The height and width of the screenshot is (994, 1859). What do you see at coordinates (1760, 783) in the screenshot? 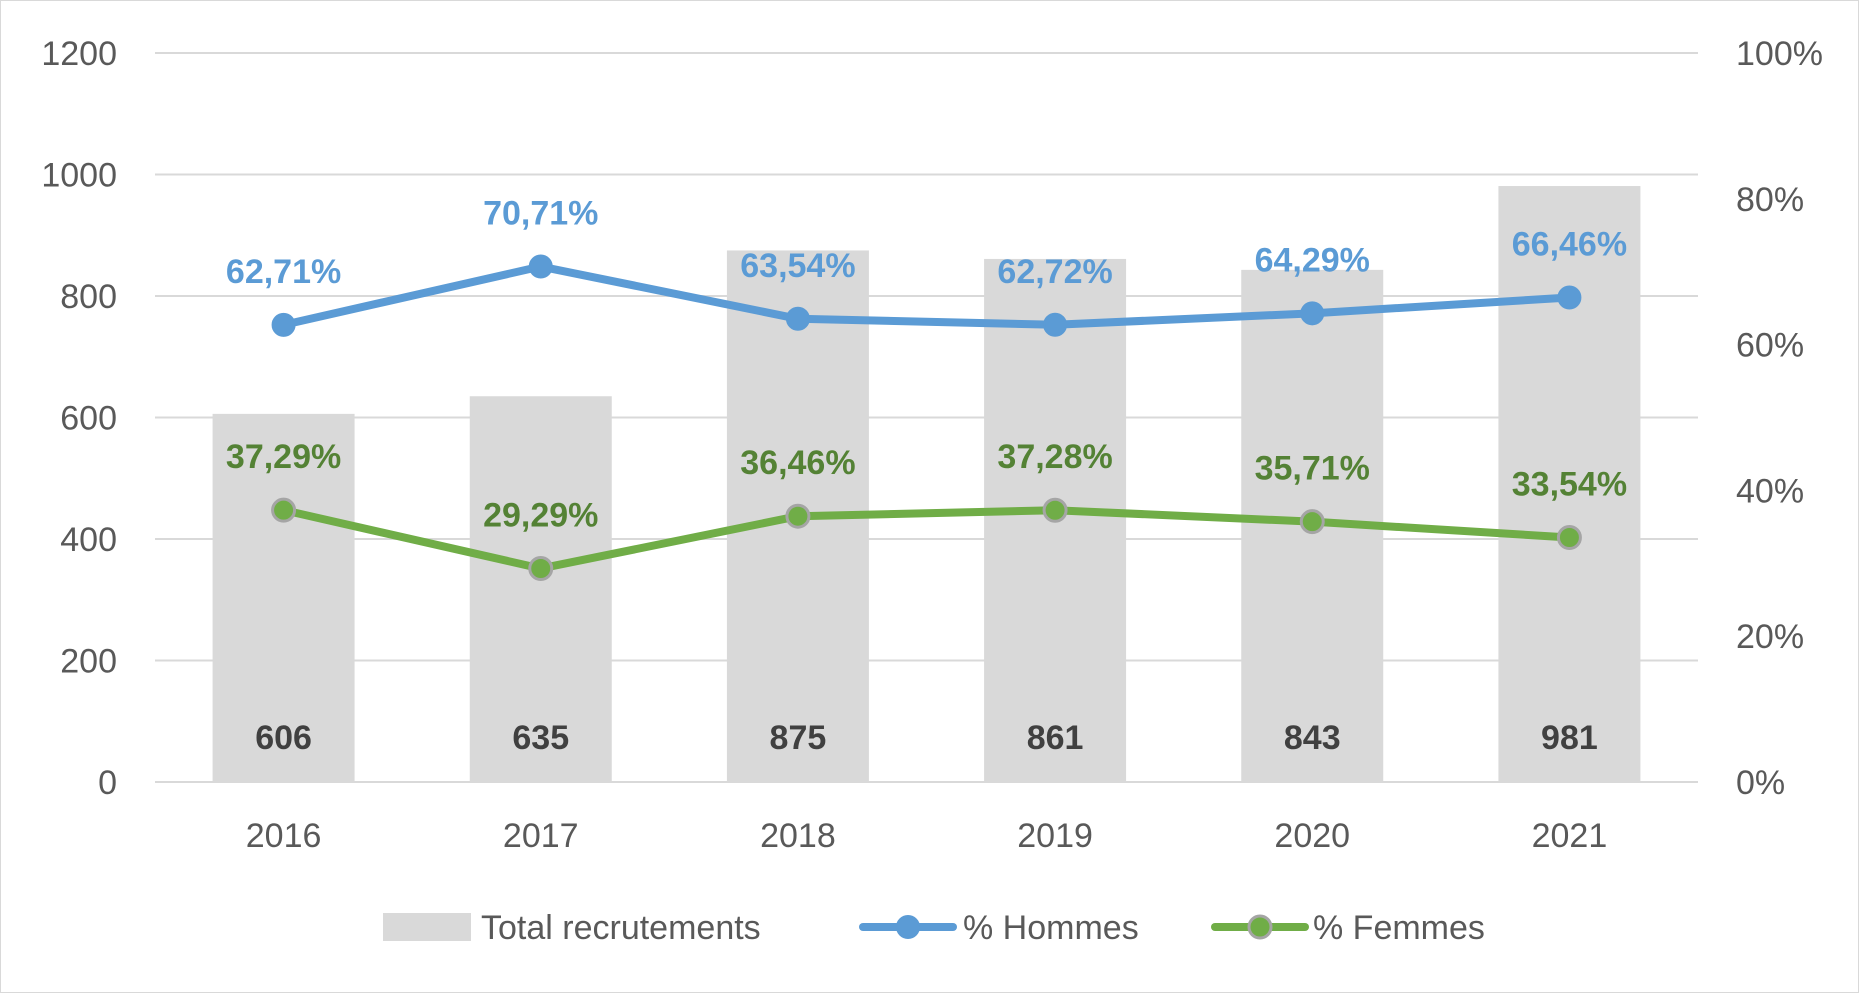
I see `y-right-tick-label: 0%` at bounding box center [1760, 783].